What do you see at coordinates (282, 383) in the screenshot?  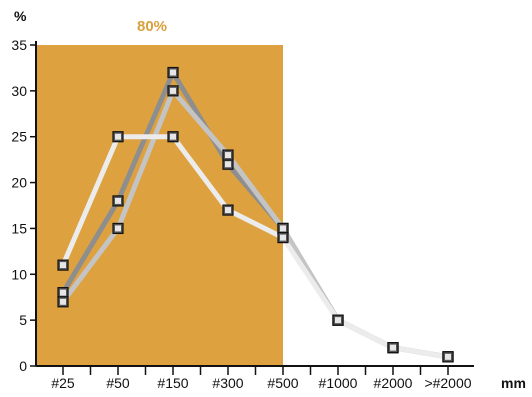 I see `x-tick-label: #500` at bounding box center [282, 383].